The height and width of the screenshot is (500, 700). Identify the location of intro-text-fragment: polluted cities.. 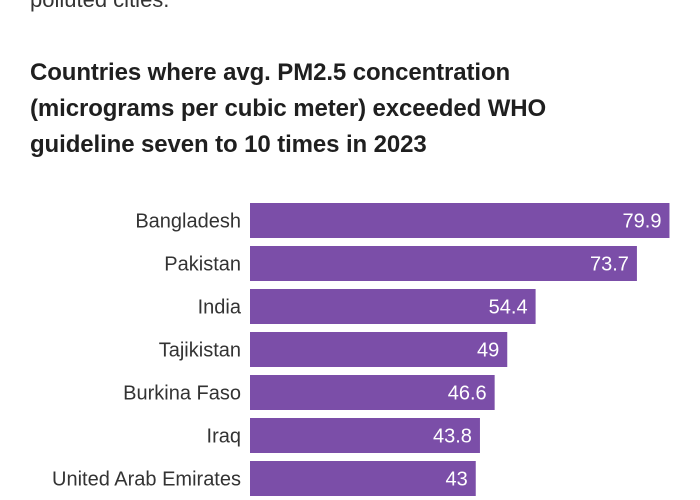
(99, 7).